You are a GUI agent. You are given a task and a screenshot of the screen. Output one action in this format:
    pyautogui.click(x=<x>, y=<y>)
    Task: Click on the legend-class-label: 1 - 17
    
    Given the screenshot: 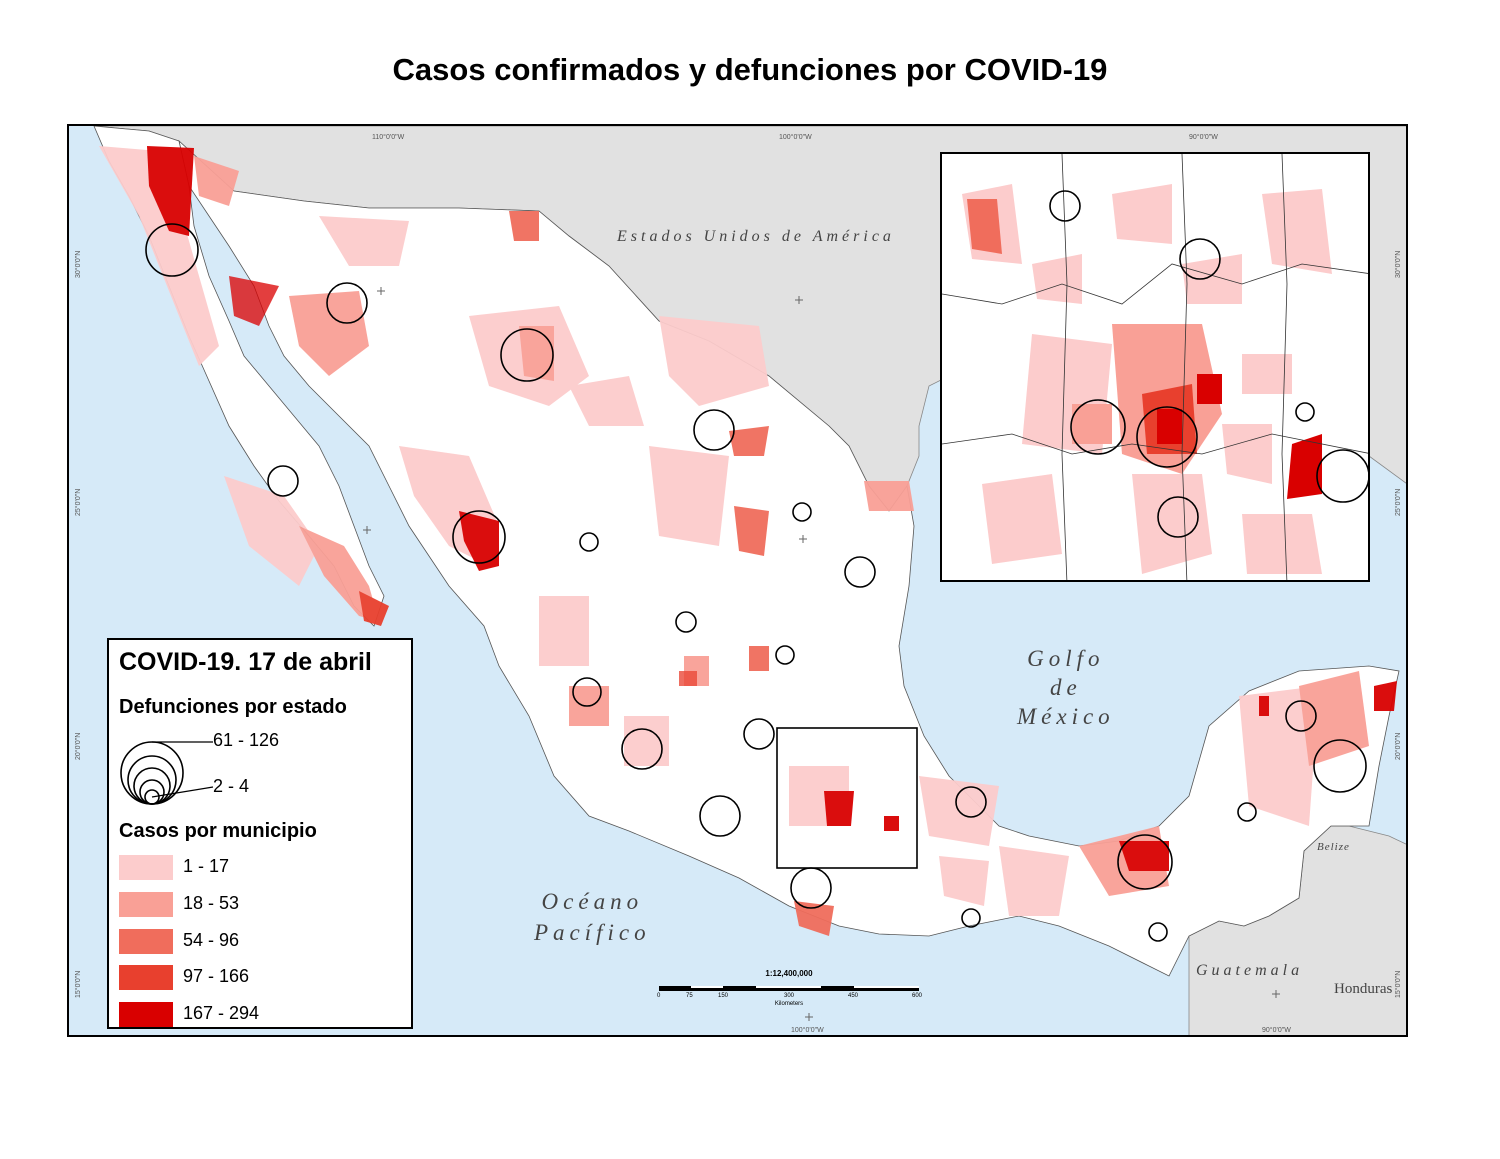 What is the action you would take?
    pyautogui.click(x=206, y=866)
    